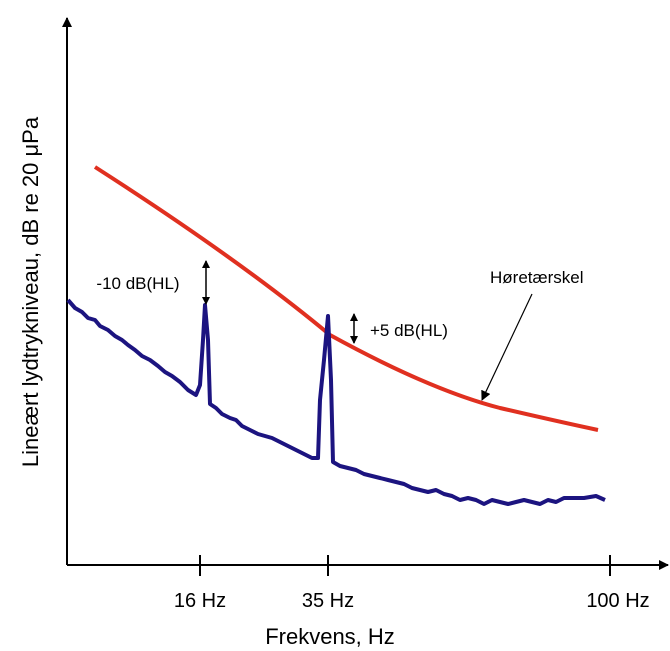 Image resolution: width=670 pixels, height=651 pixels. I want to click on x-axis-label: Frekvens, Hz, so click(330, 636).